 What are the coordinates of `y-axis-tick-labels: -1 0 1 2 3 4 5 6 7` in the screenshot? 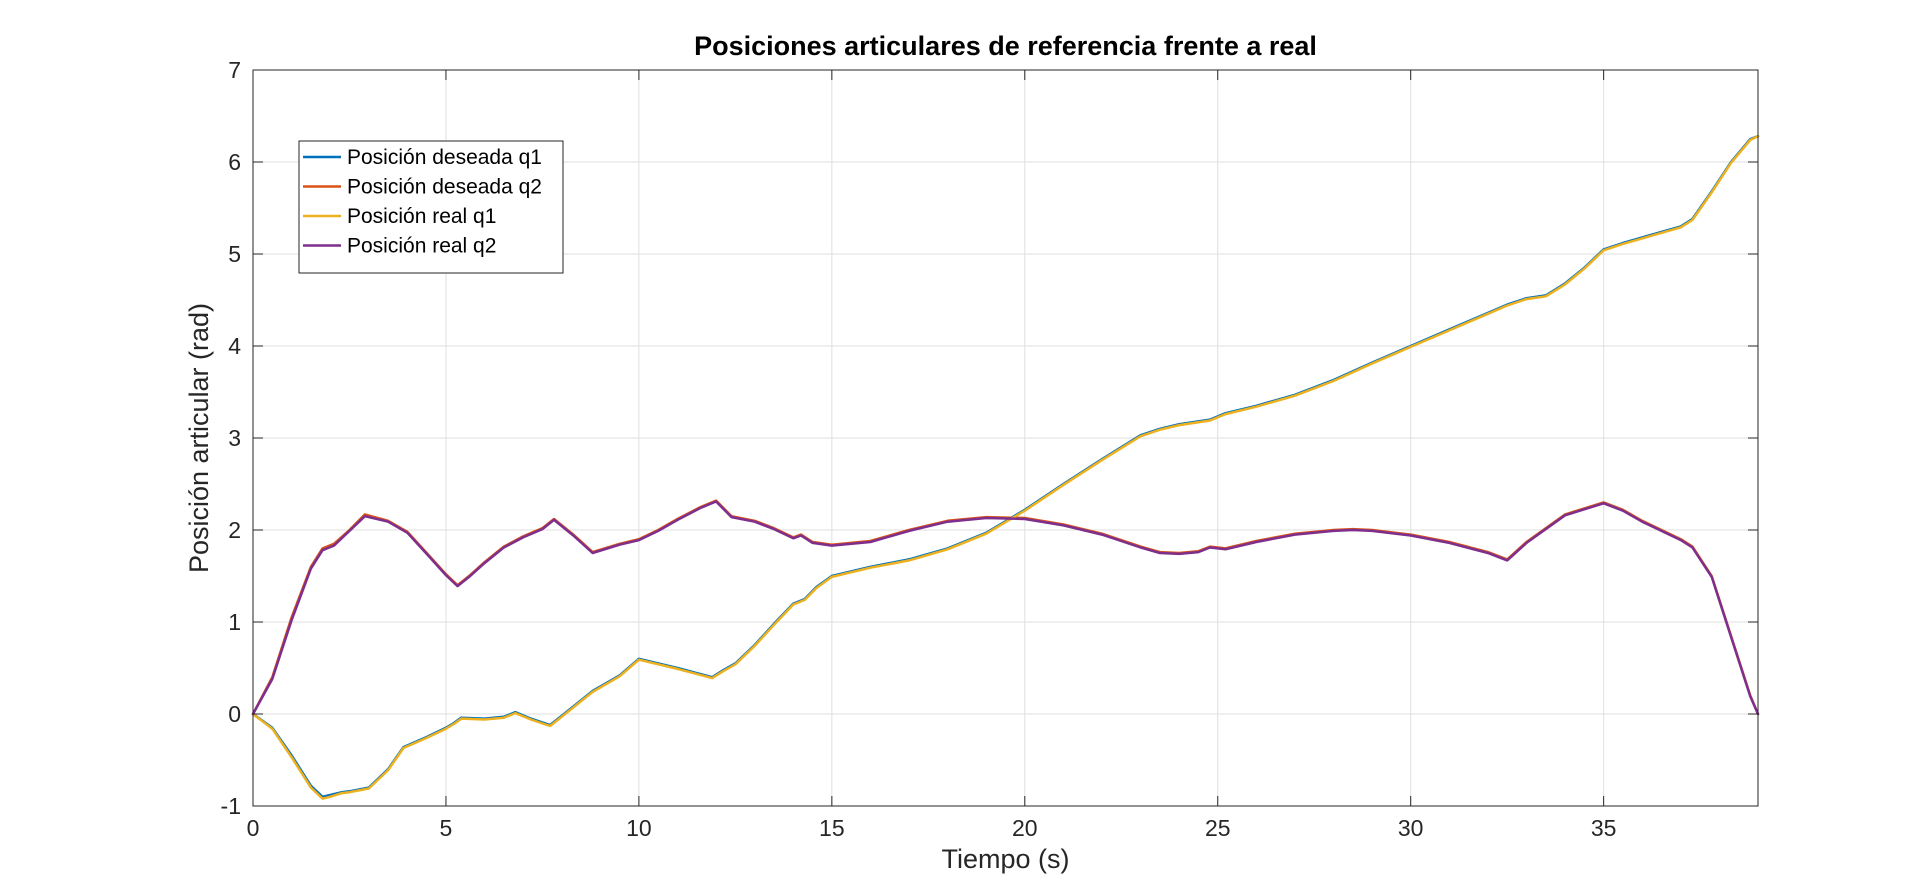 It's located at (231, 438).